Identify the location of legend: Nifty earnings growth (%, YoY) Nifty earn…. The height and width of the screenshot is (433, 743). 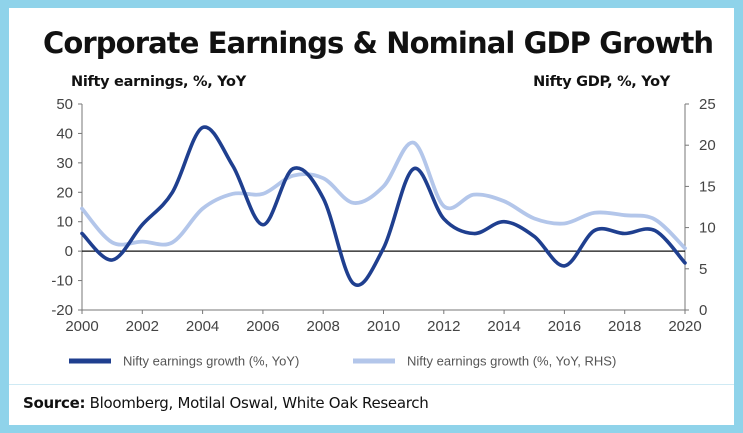
(342, 361).